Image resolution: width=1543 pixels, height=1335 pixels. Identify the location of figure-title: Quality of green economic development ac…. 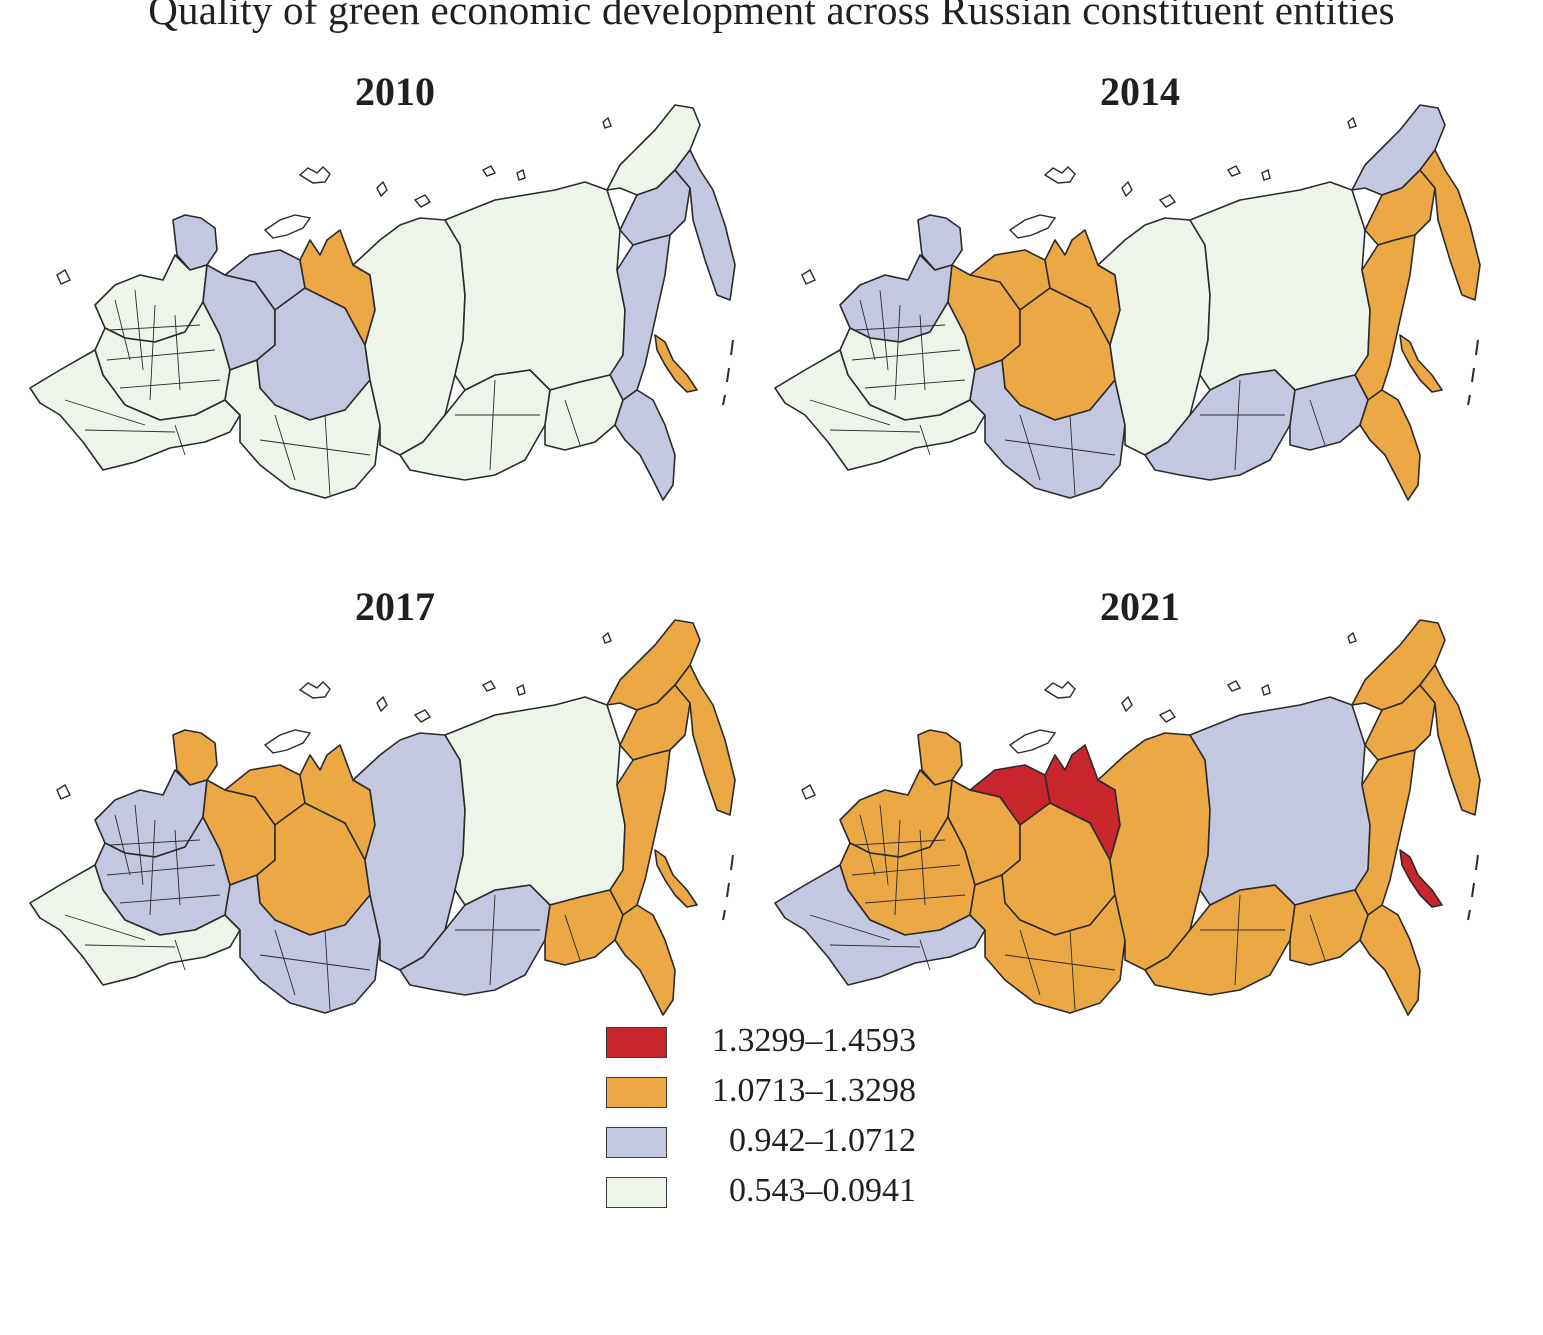
(771, 16).